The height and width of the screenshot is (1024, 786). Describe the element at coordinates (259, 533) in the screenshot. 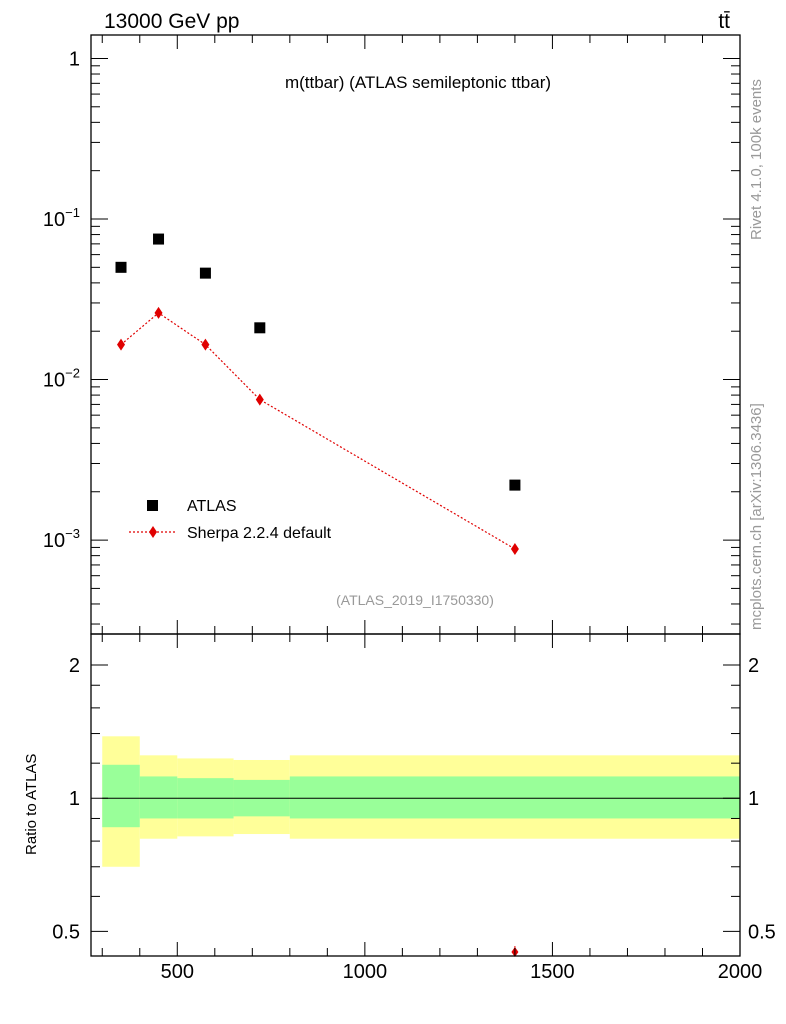

I see `legend-sherpa-label: Sherpa 2.2.4 default` at that location.